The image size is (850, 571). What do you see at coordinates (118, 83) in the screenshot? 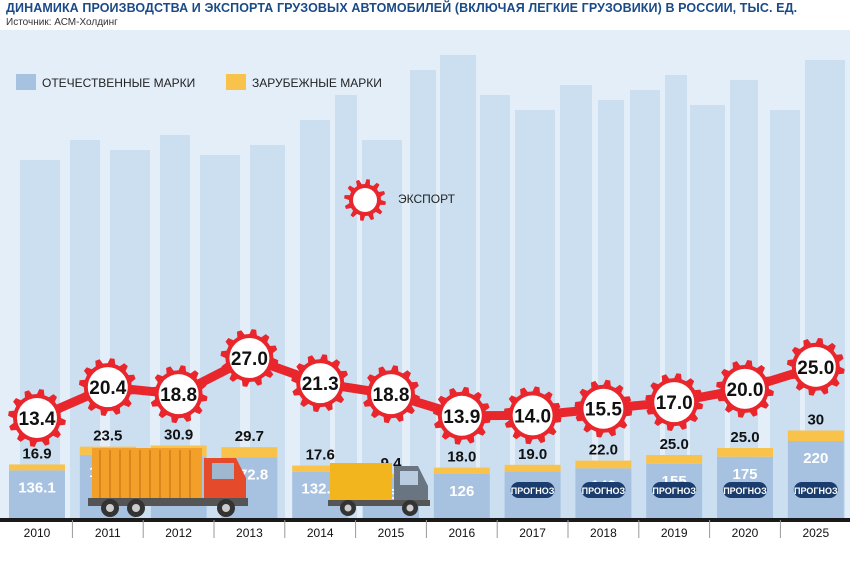
I see `legend-domestic-label: ОТЕЧЕСТВЕННЫЕ МАРКИ` at bounding box center [118, 83].